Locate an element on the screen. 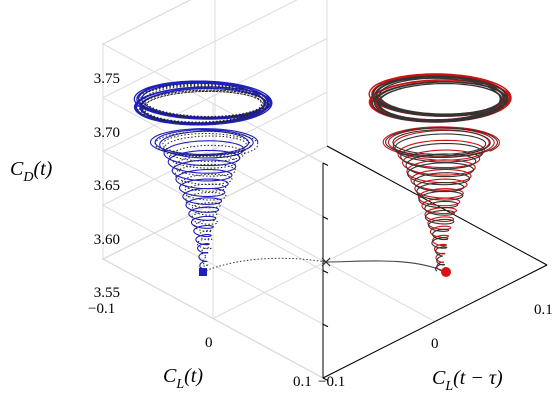 Image resolution: width=559 pixels, height=399 pixels. limit-cycle-right-dark is located at coordinates (440, 99).